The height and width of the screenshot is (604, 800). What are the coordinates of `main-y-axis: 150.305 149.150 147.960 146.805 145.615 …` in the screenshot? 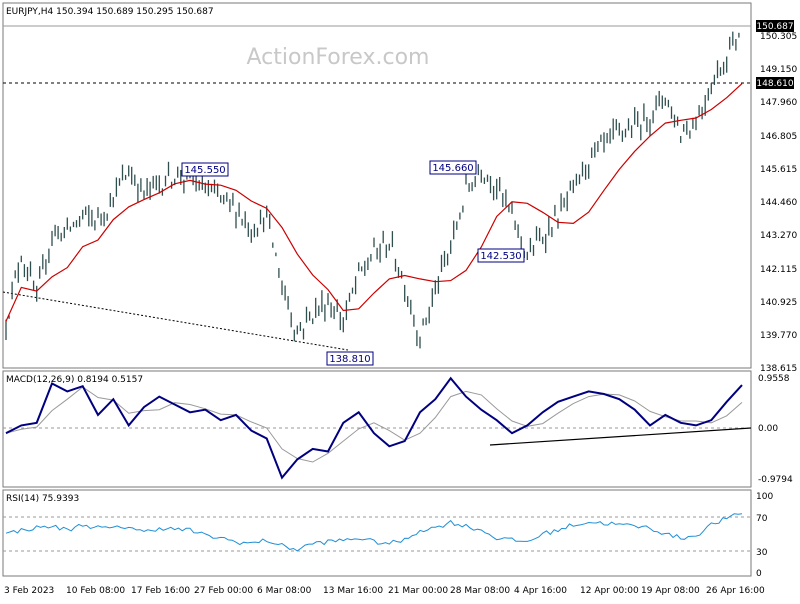 It's located at (778, 203).